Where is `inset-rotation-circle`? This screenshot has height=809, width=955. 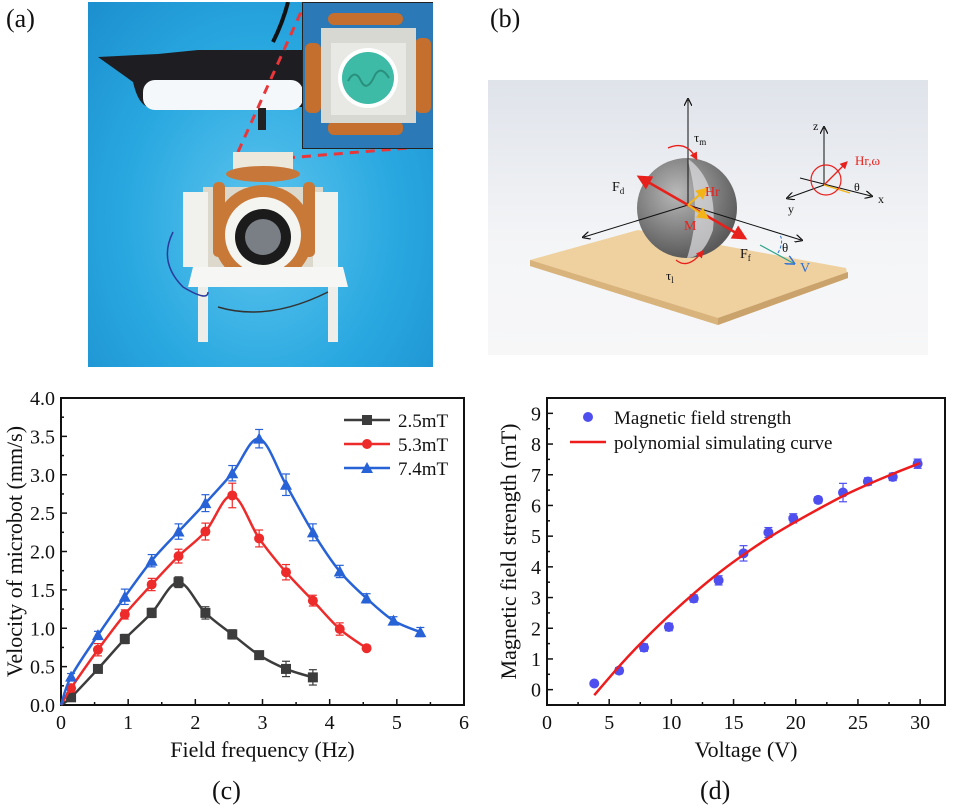
inset-rotation-circle is located at coordinates (826, 180).